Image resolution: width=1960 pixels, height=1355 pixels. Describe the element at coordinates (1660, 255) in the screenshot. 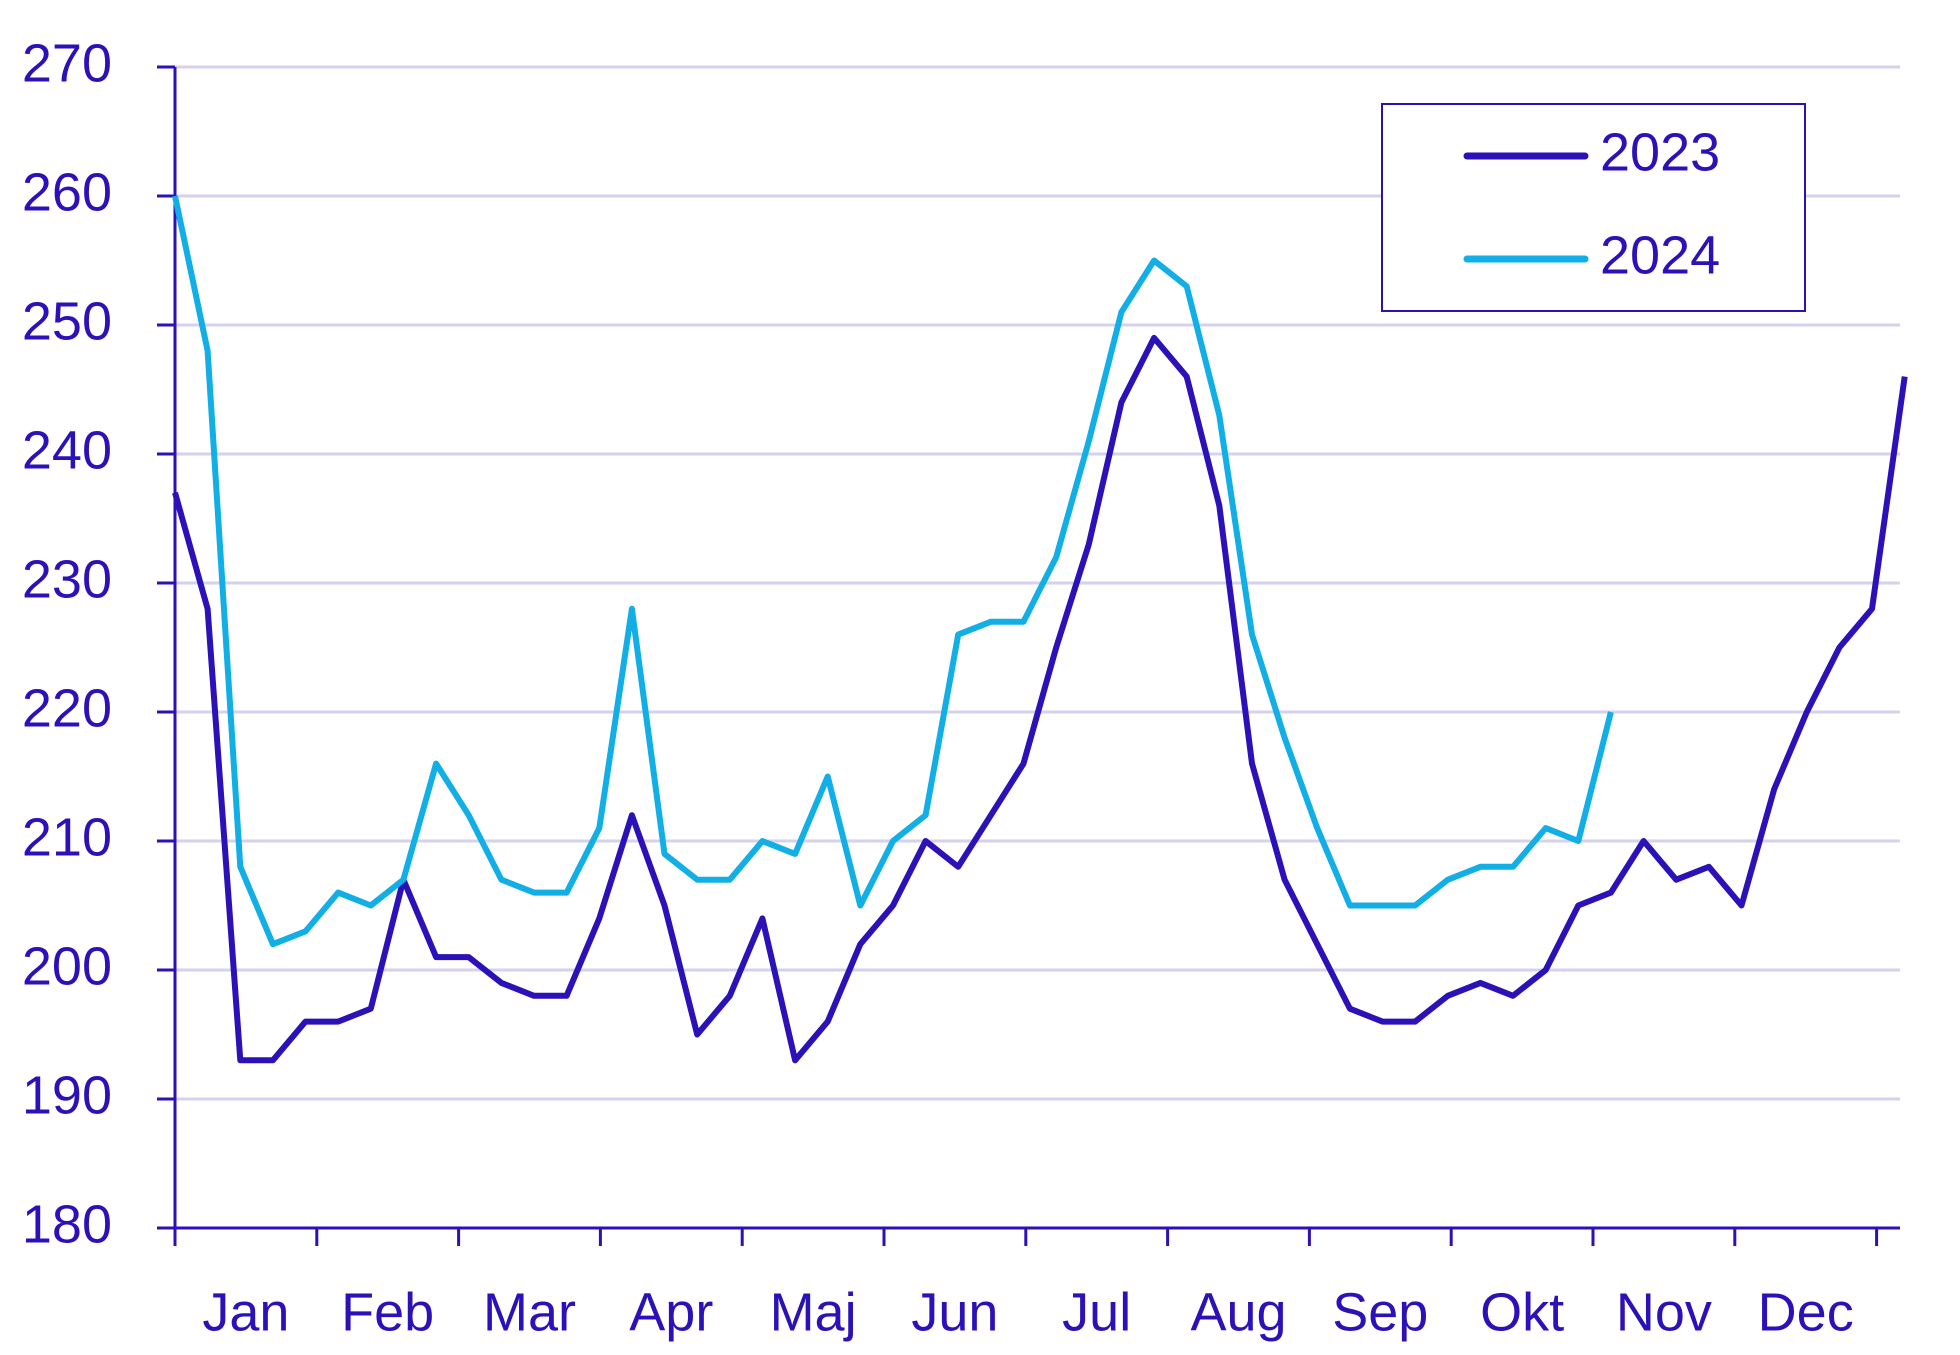

I see `legend-label: 2024` at that location.